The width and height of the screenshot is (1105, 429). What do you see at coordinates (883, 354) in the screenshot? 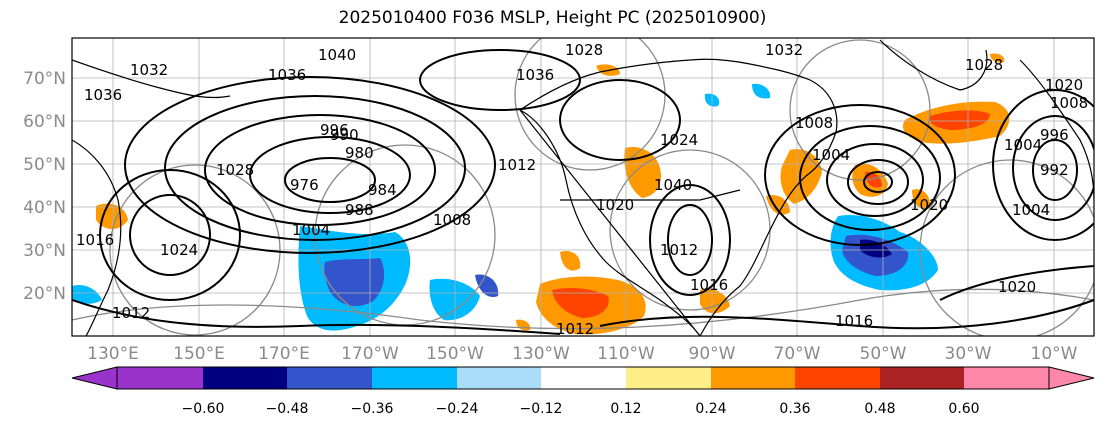
I see `lon-label: 50°W` at bounding box center [883, 354].